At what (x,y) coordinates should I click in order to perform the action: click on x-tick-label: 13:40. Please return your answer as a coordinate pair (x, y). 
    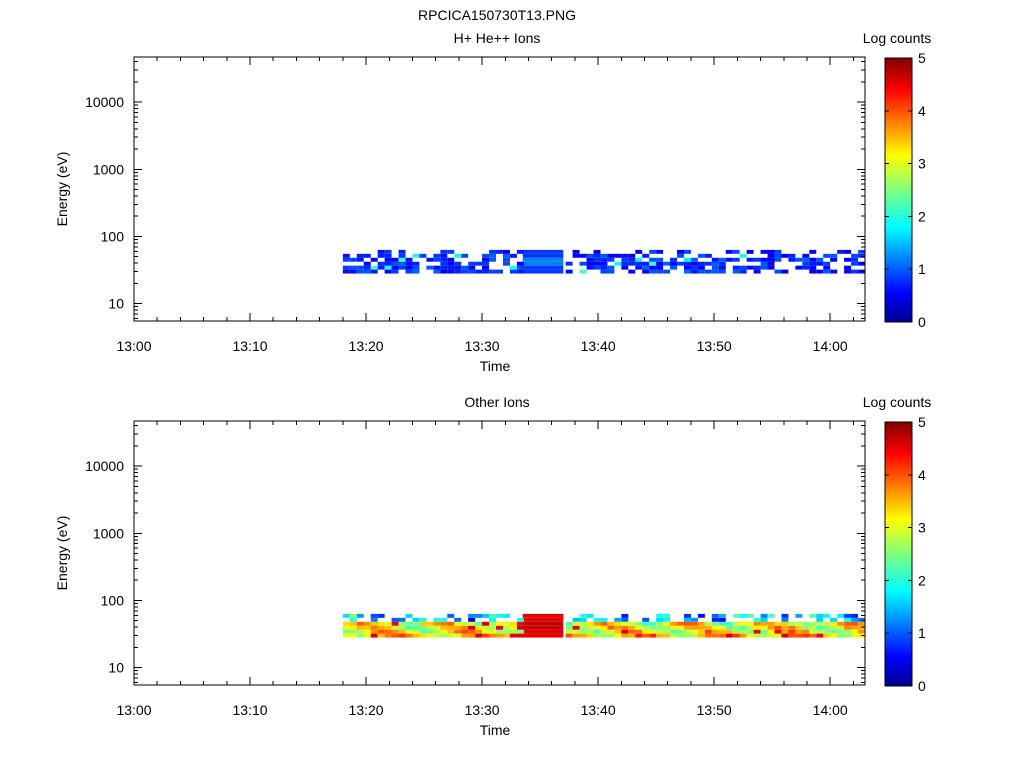
    Looking at the image, I should click on (598, 710).